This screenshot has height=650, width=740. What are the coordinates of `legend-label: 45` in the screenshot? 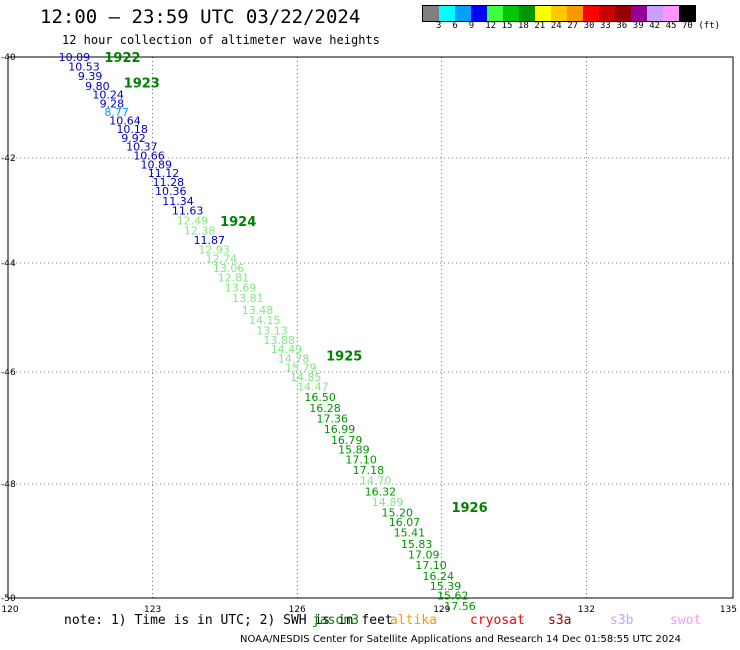 It's located at (671, 26).